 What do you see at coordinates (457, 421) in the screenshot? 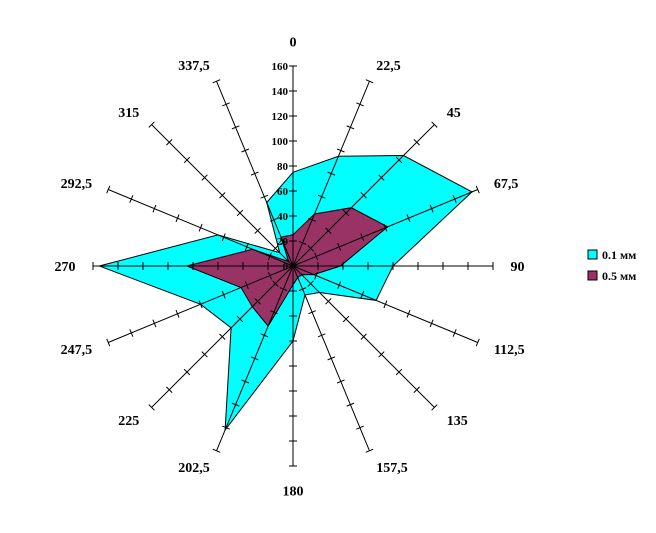
I see `direction-label-6: 135` at bounding box center [457, 421].